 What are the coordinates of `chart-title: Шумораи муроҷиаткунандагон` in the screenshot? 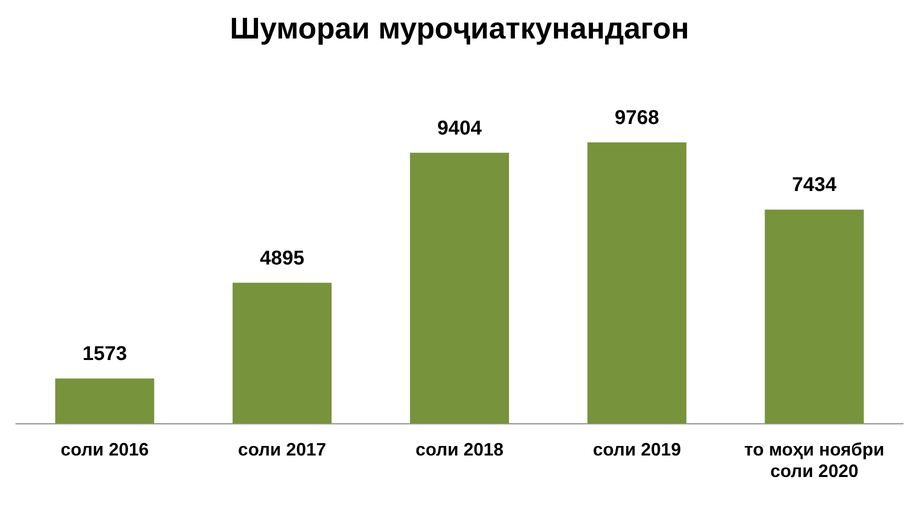 It's located at (460, 29).